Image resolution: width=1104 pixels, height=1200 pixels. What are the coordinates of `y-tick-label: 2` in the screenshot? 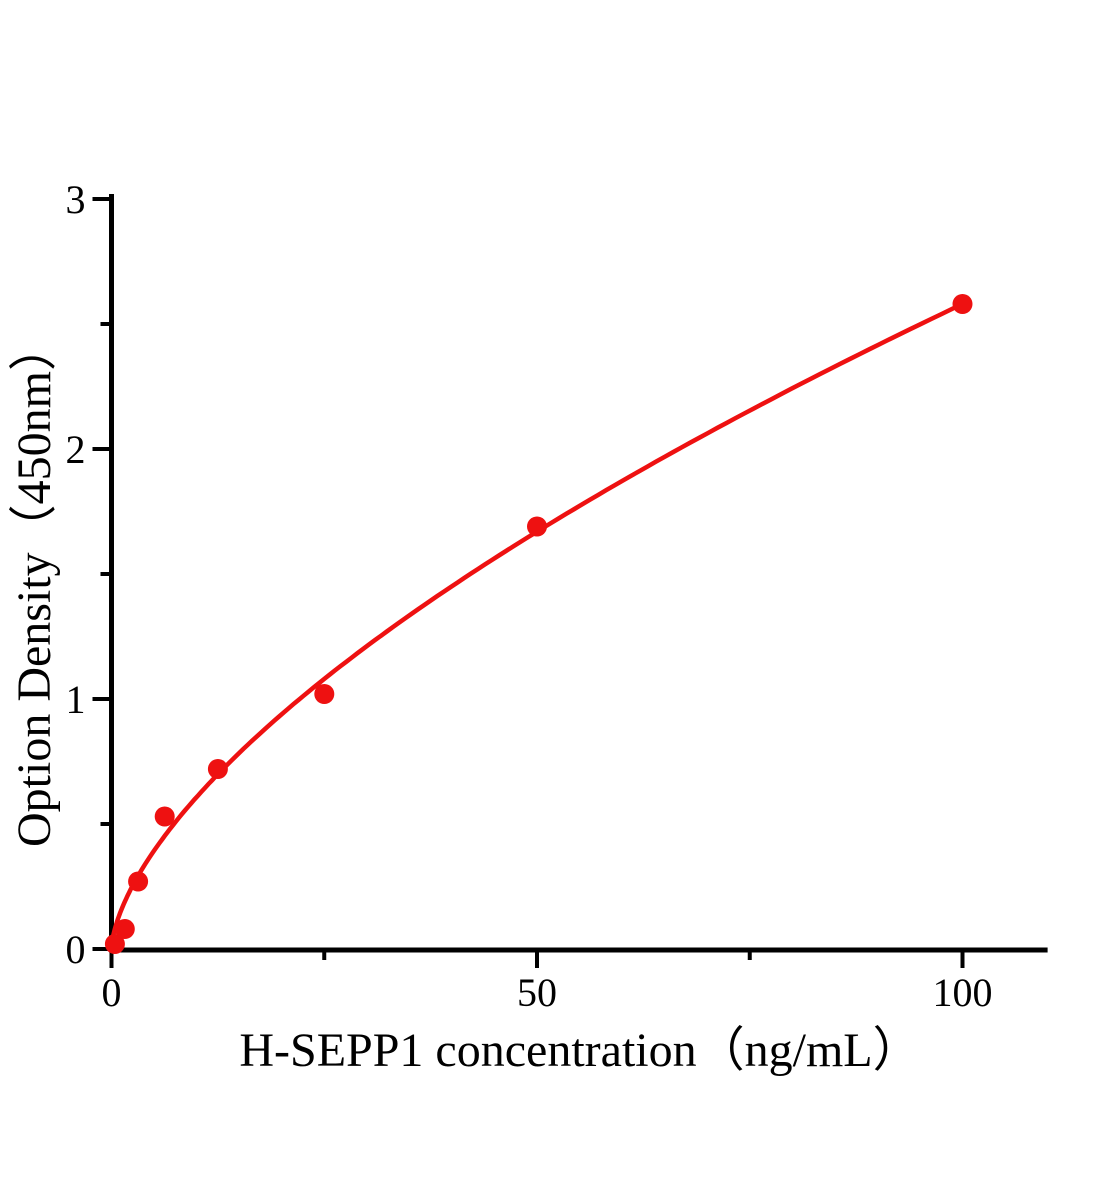 It's located at (76, 449).